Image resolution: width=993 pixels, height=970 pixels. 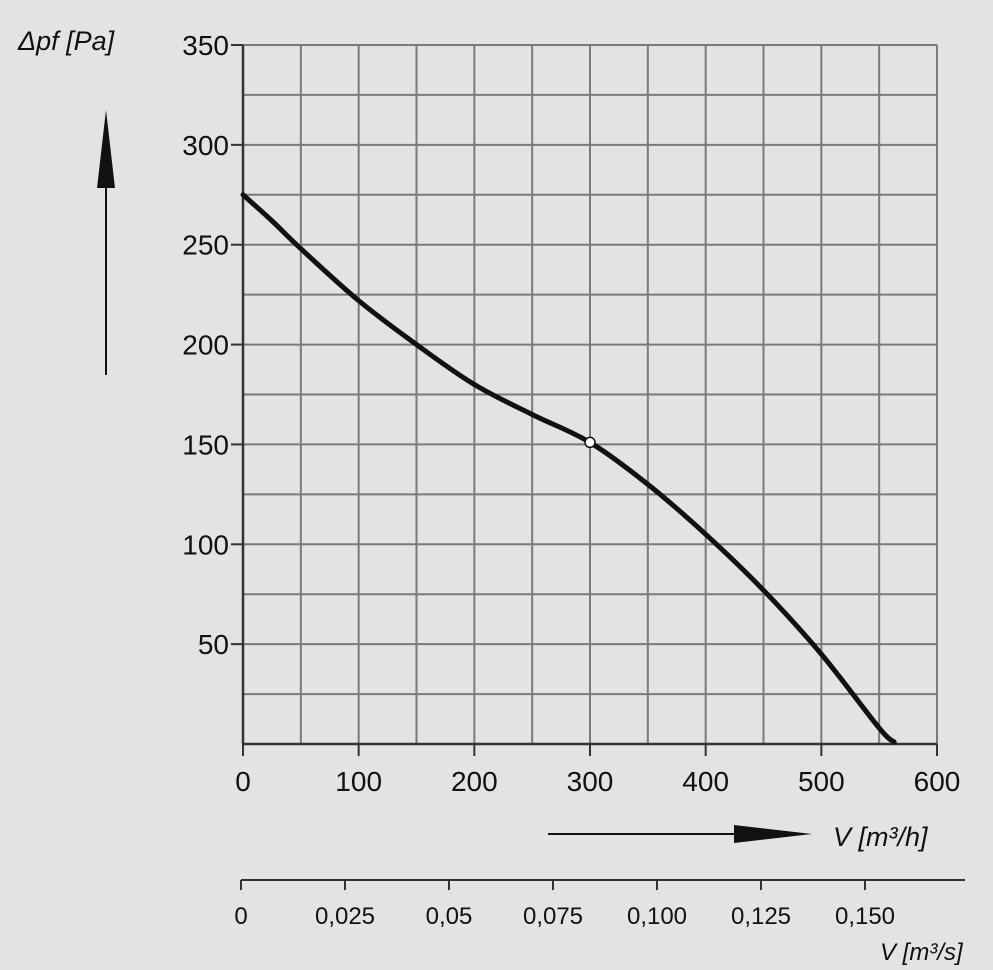 I want to click on y-tick-label: 250, so click(x=205, y=245).